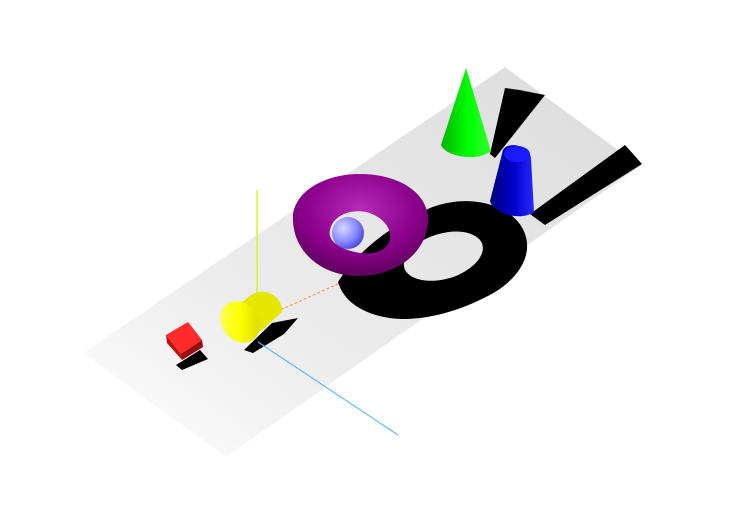 This screenshot has height=528, width=747. Describe the element at coordinates (271, 335) in the screenshot. I see `yellow-cylinder-shadow` at that location.